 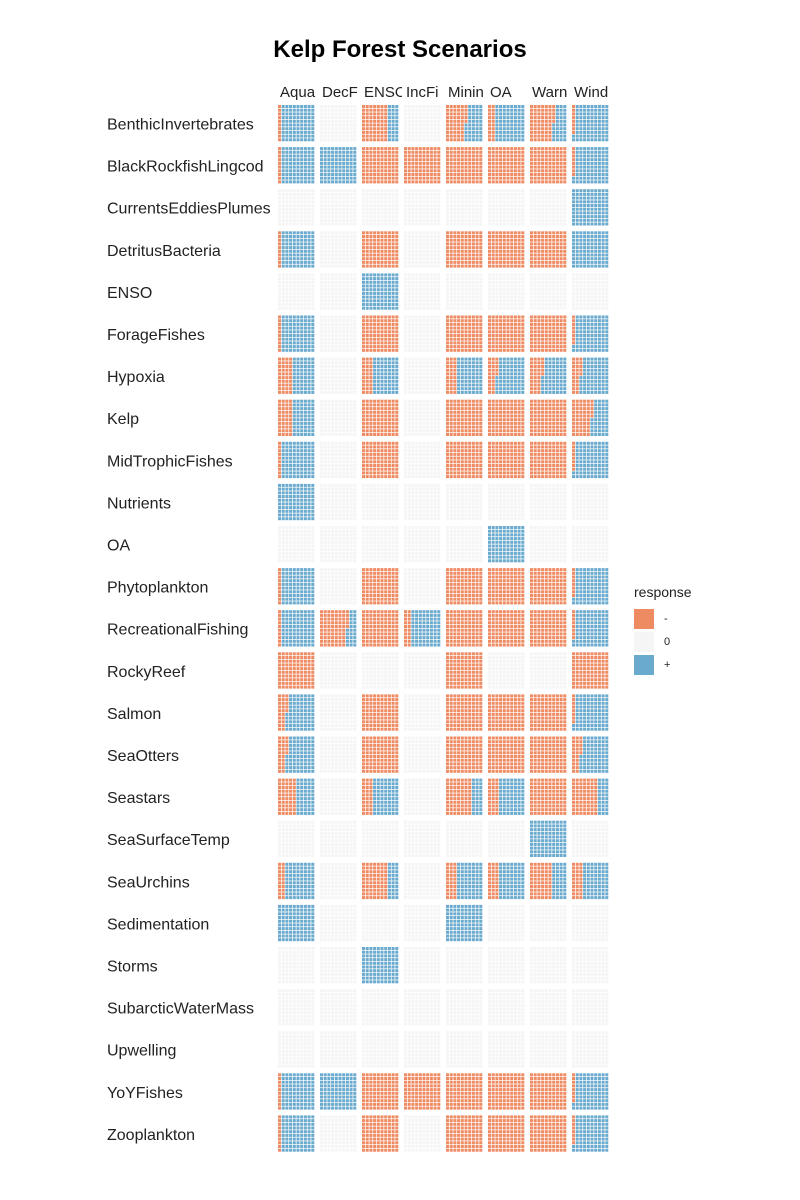 What do you see at coordinates (667, 642) in the screenshot?
I see `legend-label-zero: 0` at bounding box center [667, 642].